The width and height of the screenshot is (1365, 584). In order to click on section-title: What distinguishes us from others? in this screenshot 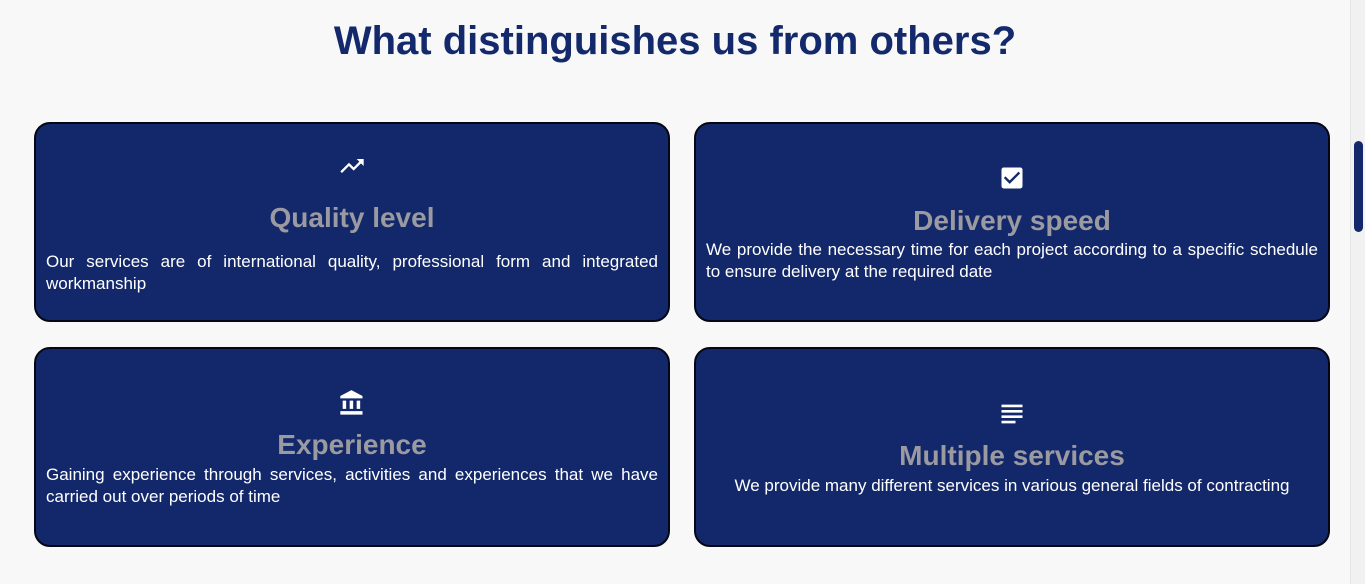, I will do `click(675, 41)`.